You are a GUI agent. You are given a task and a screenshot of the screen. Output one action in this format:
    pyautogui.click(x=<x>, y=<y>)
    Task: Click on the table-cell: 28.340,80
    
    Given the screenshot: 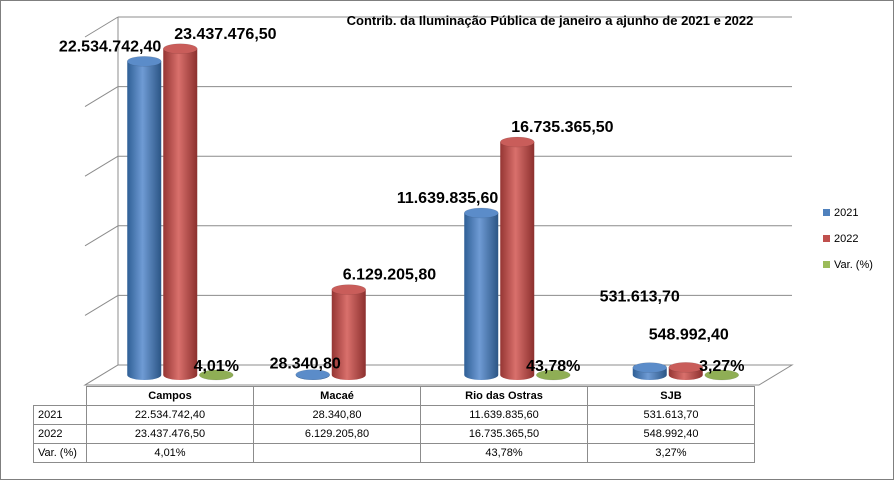 What is the action you would take?
    pyautogui.click(x=337, y=415)
    